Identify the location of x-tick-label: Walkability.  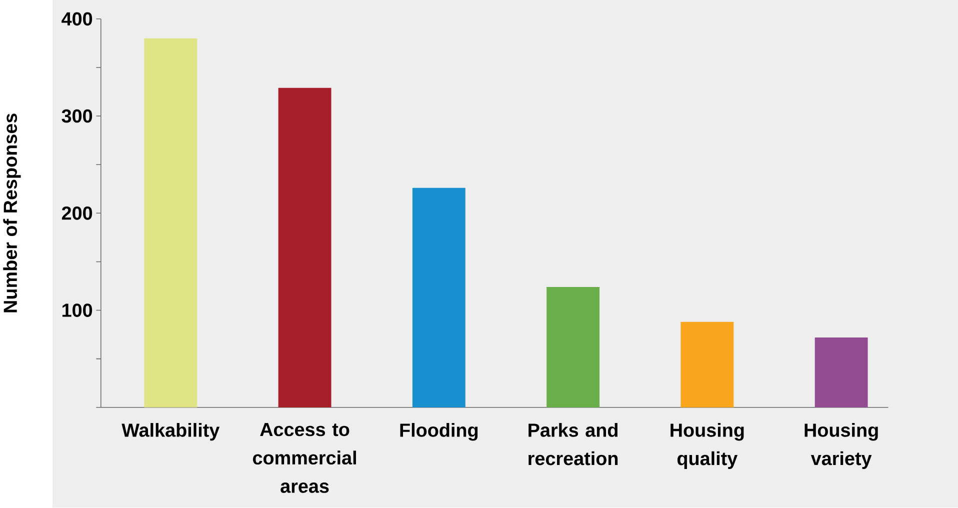
(171, 432).